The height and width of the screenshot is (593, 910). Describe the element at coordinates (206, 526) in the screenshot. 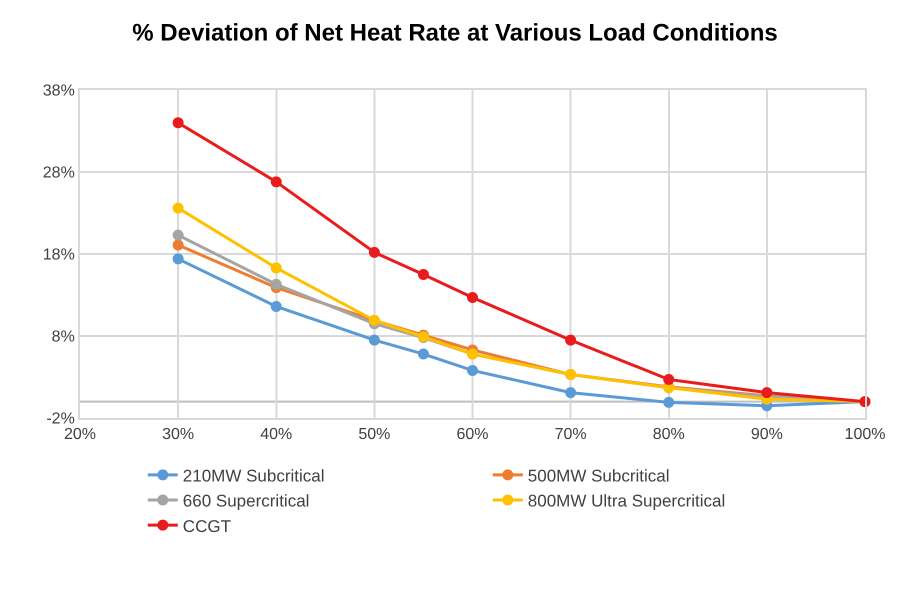

I see `legend-label: CCGT` at that location.